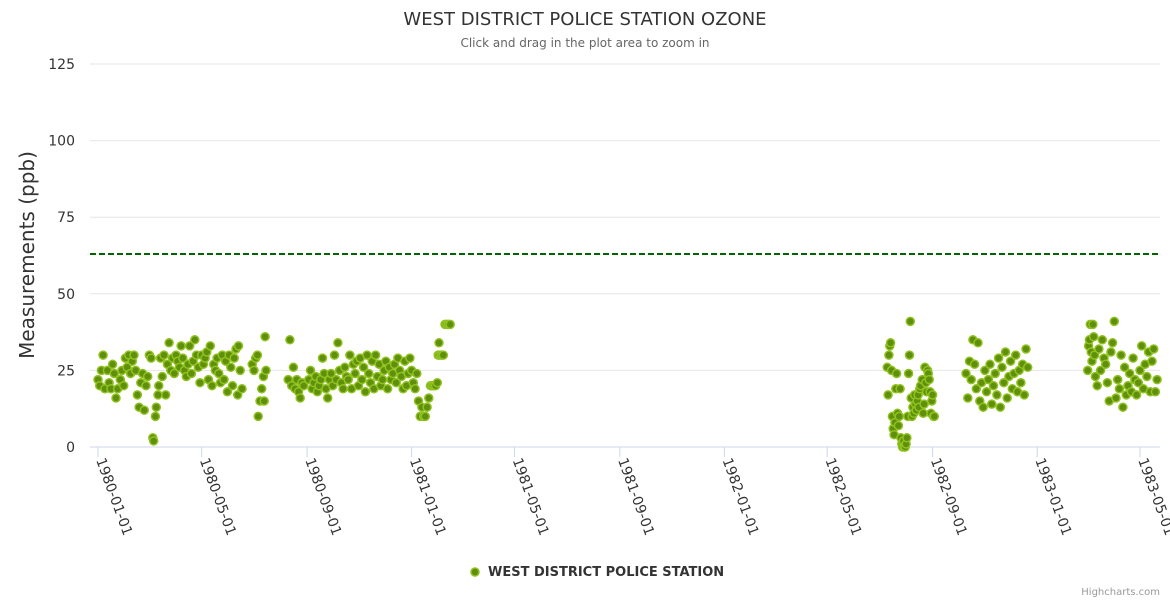  What do you see at coordinates (597, 572) in the screenshot?
I see `legend: WEST DISTRICT POLICE STATION` at bounding box center [597, 572].